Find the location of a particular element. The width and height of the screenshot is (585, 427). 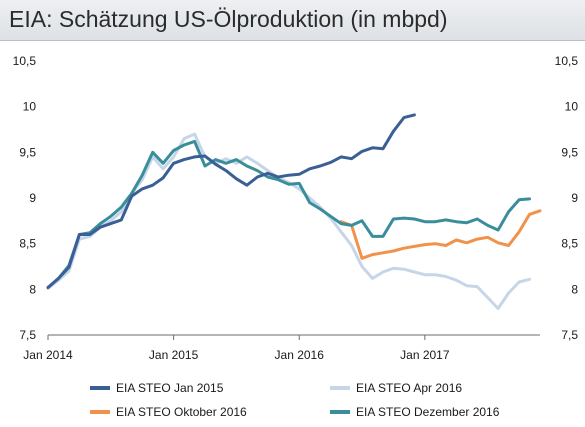

y-tick-label-right: 9,5 is located at coordinates (569, 152).